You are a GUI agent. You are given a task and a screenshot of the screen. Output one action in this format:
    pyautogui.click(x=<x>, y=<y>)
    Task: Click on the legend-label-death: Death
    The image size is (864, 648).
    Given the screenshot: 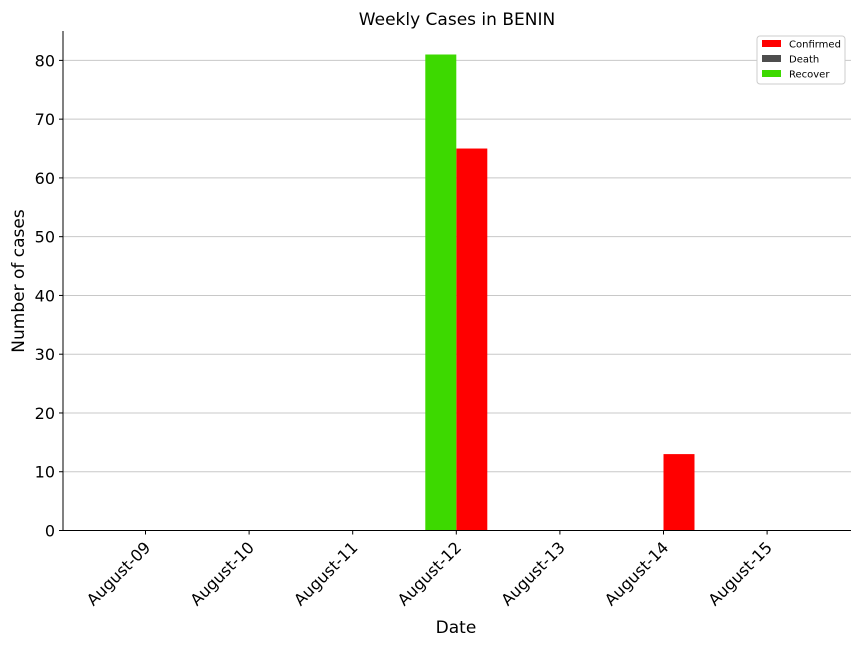 What is the action you would take?
    pyautogui.click(x=804, y=60)
    